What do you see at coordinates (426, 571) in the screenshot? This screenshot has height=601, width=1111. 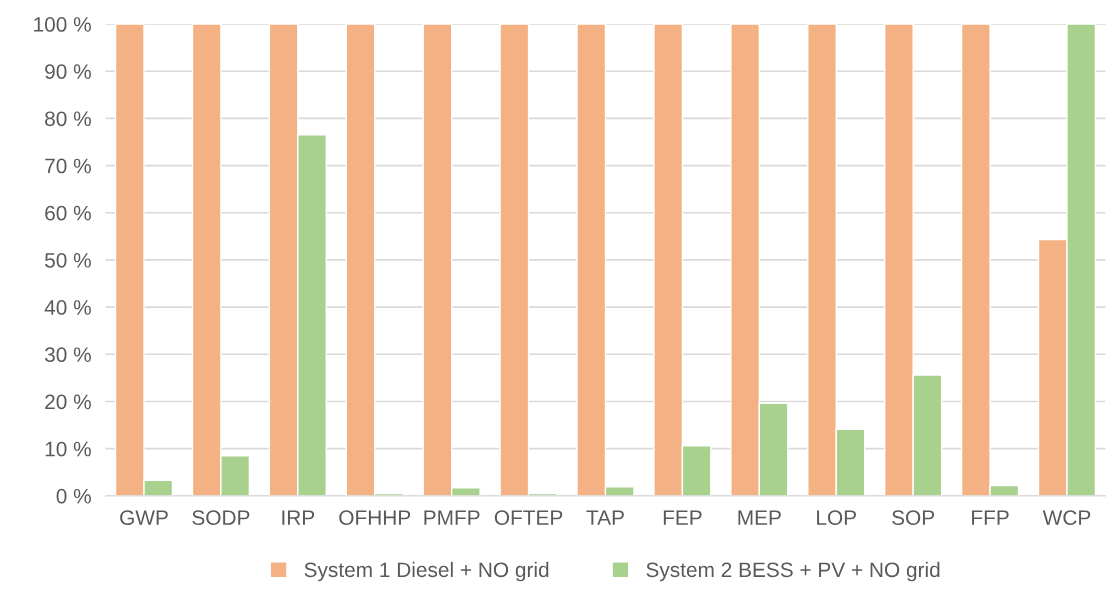 I see `legend-label: System 1 Diesel + NO grid` at bounding box center [426, 571].